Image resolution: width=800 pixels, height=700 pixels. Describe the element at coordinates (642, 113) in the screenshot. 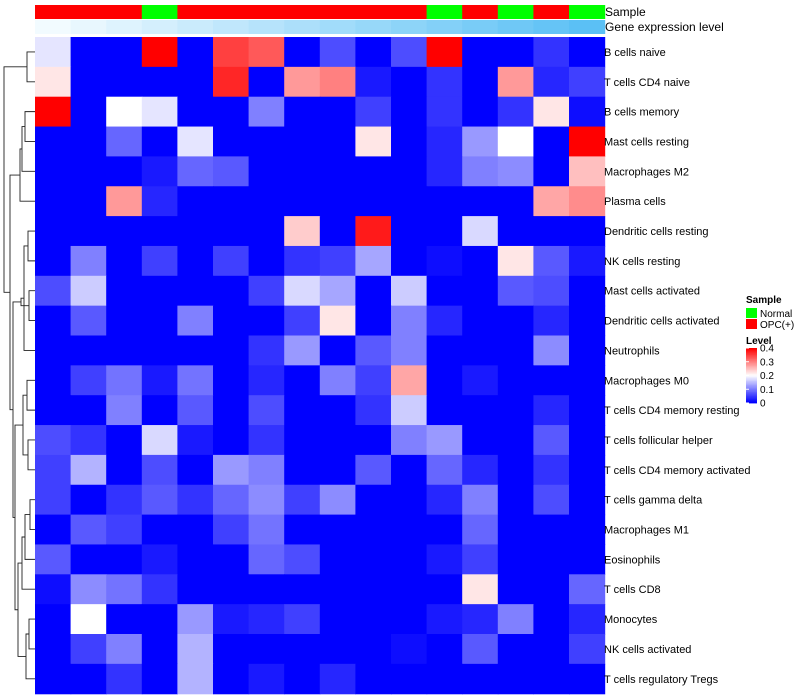

I see `row-label: B cells memory` at that location.